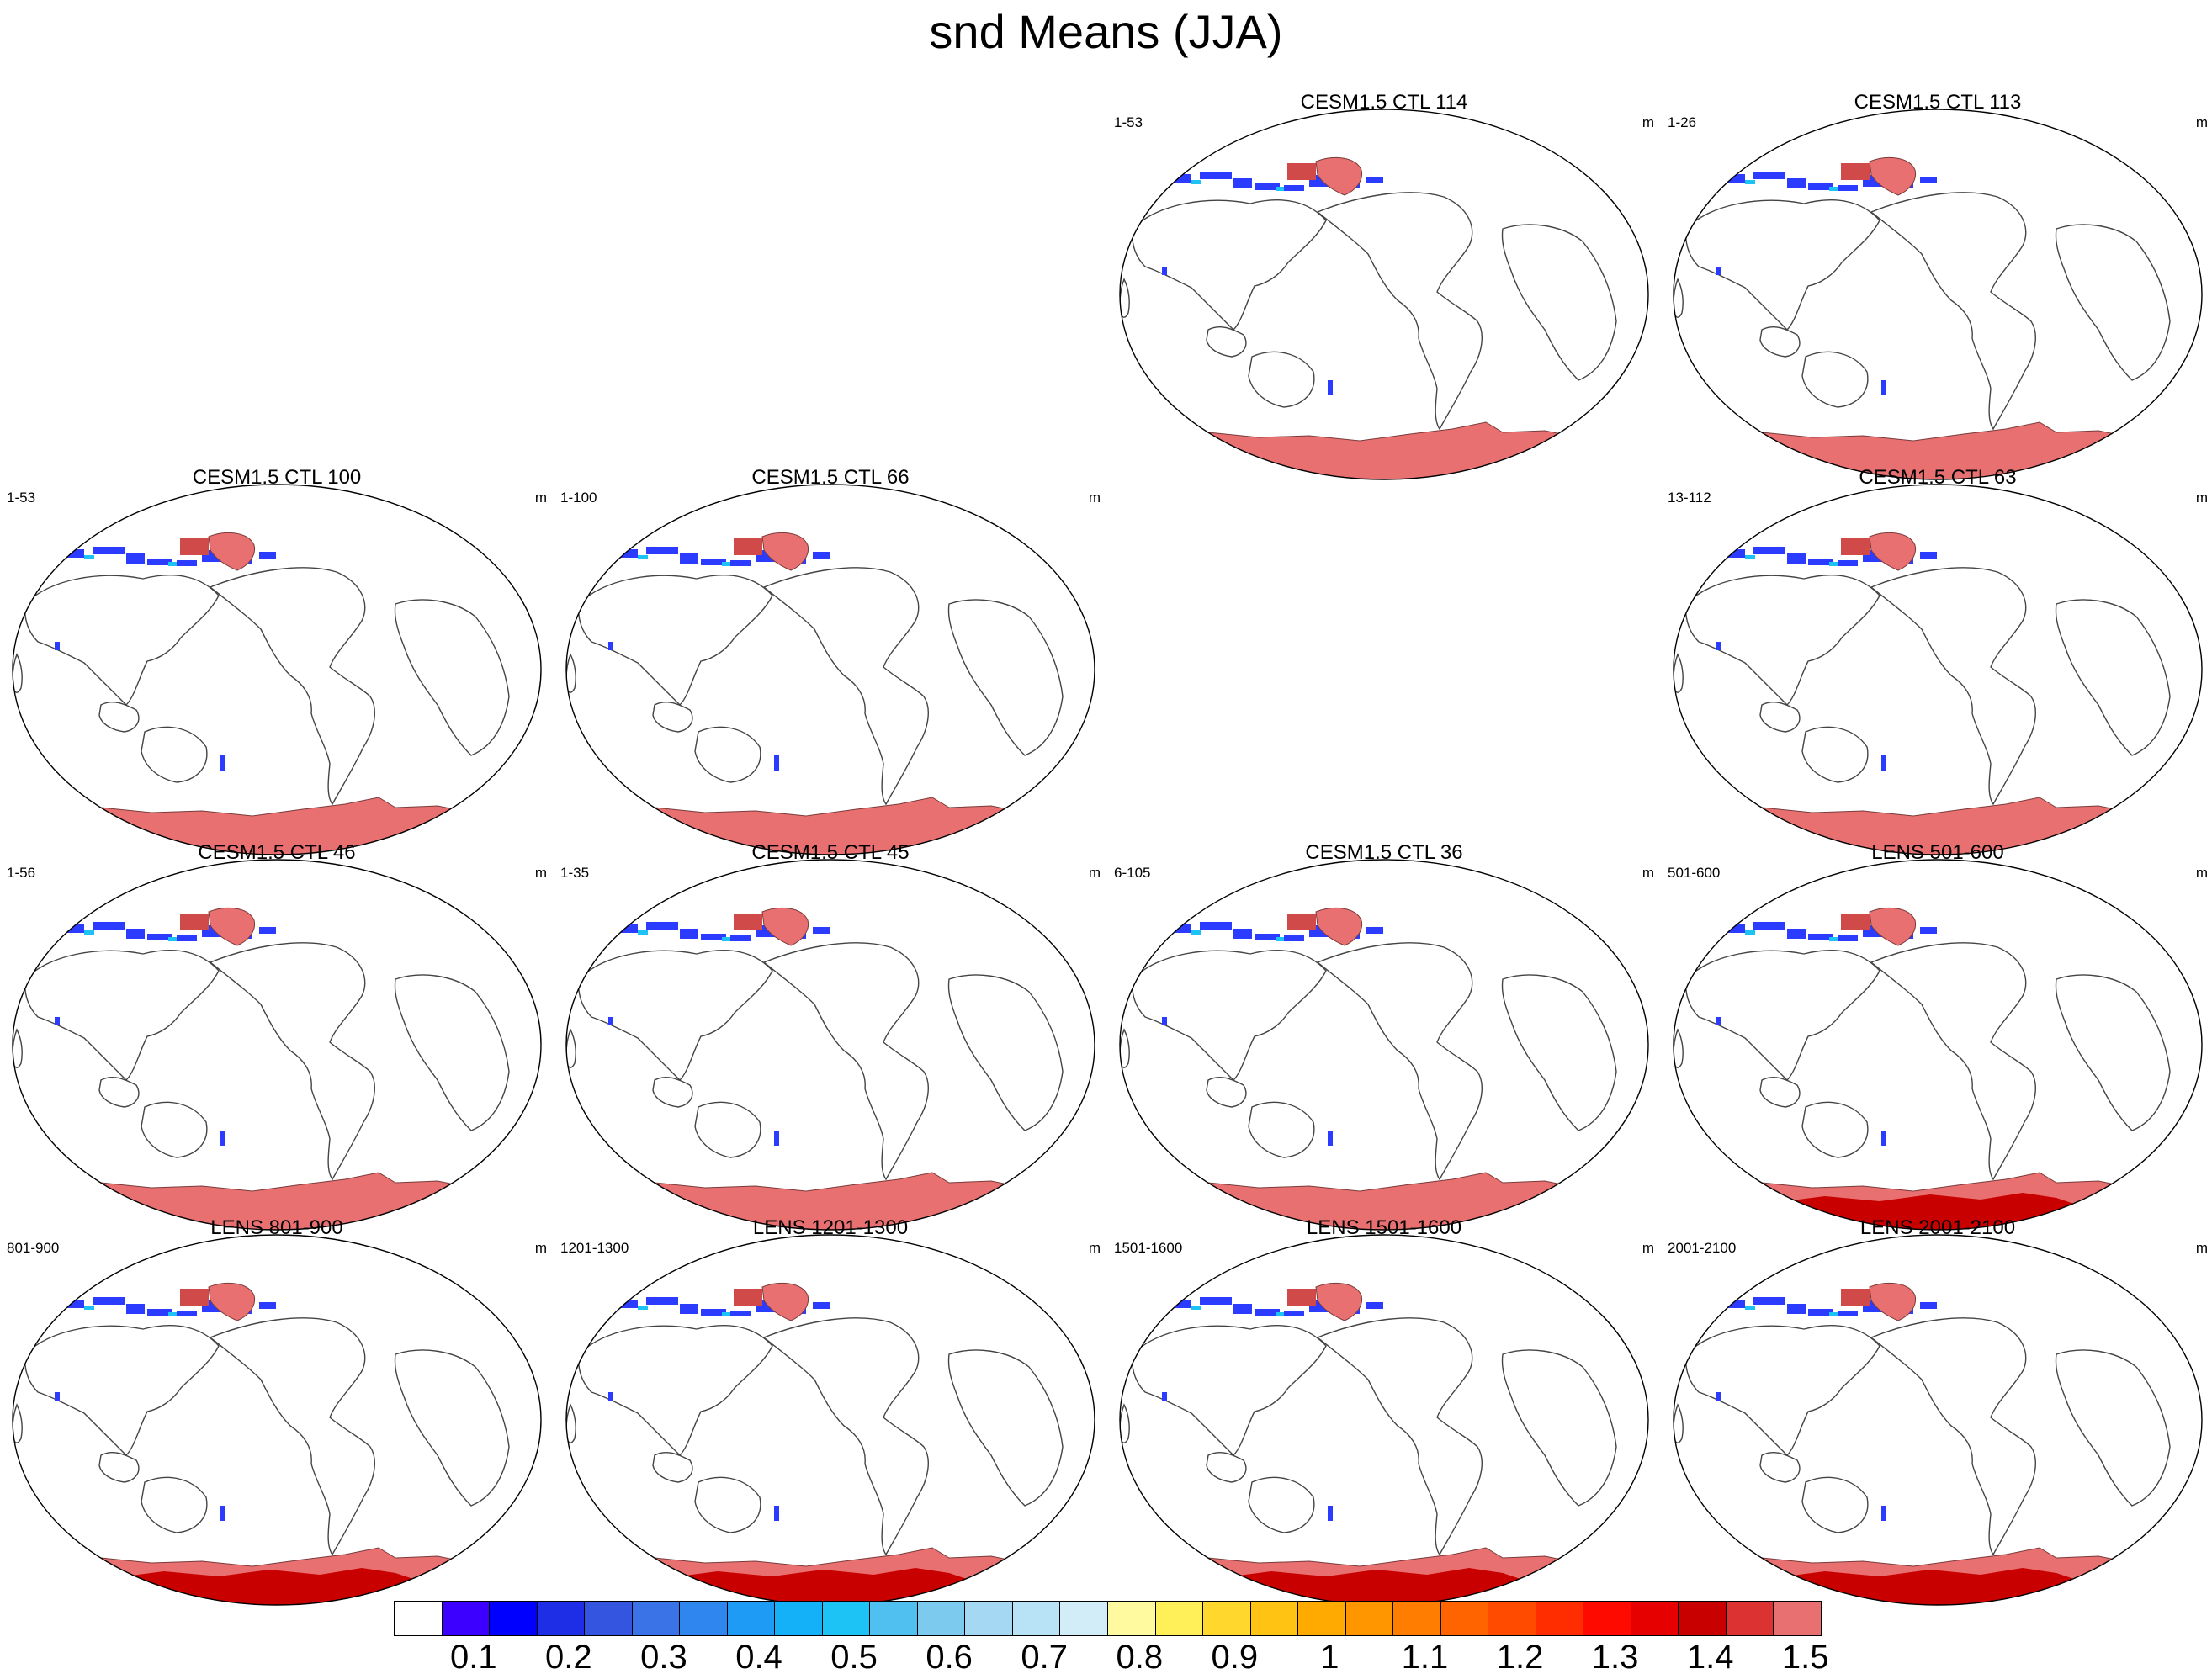 This screenshot has height=1679, width=2212. I want to click on map-panel-lens-1201-1300: LENS 1201-1300 1201-1300 m, so click(830, 1413).